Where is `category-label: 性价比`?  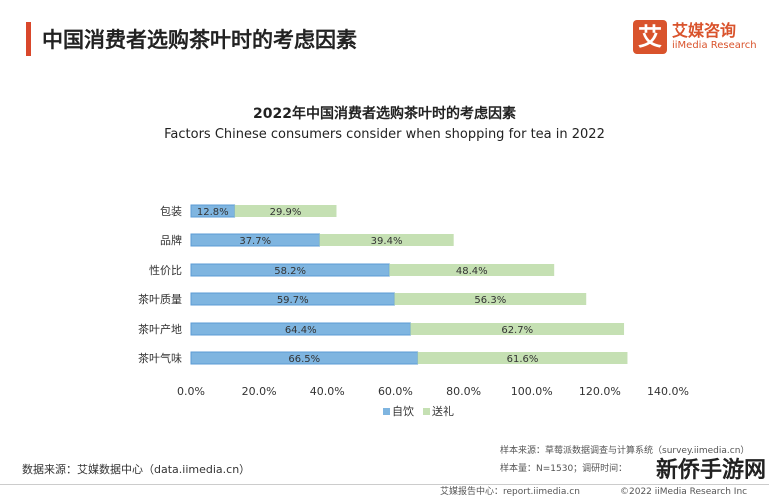 category-label: 性价比 is located at coordinates (165, 270).